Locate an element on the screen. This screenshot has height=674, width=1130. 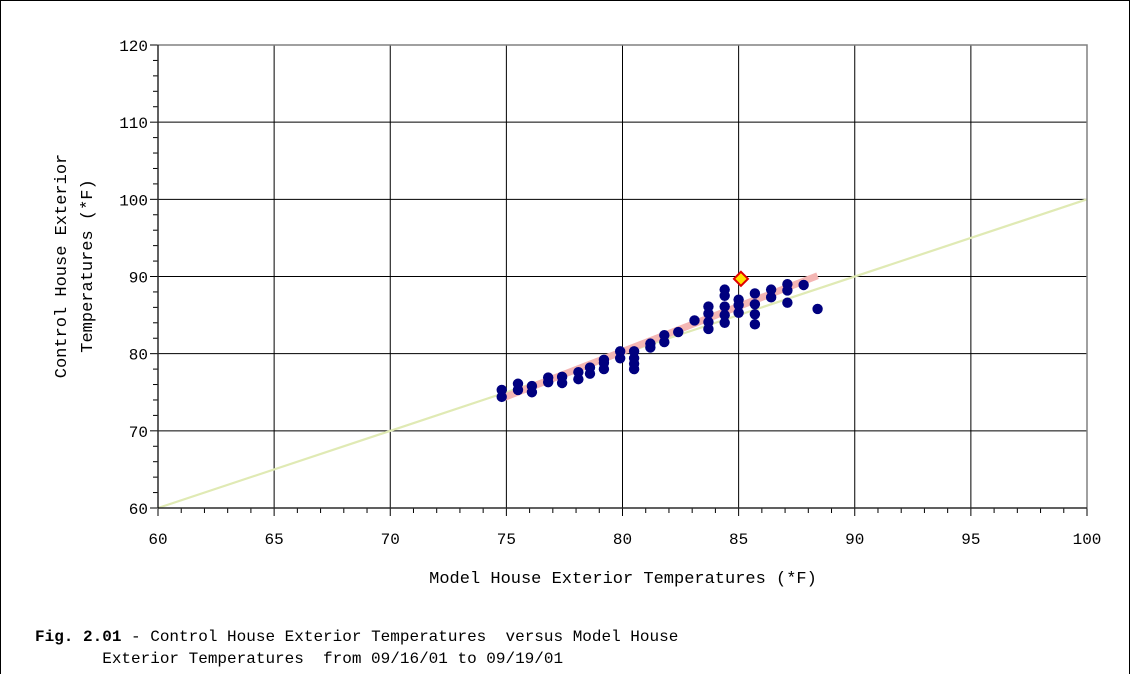
highlighted-point is located at coordinates (741, 279).